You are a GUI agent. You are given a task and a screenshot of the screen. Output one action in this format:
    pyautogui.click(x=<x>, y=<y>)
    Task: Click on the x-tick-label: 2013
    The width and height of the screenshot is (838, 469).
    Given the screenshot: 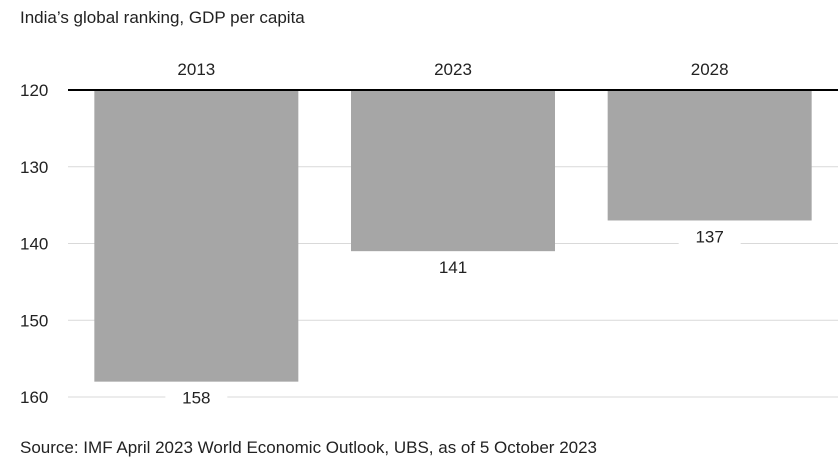 What is the action you would take?
    pyautogui.click(x=196, y=69)
    